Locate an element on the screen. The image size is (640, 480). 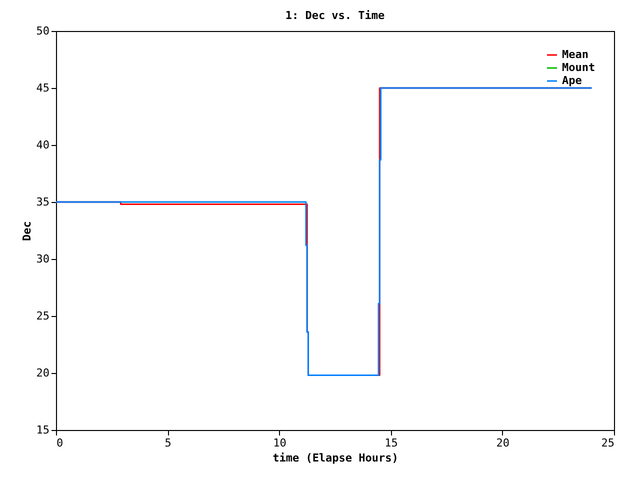
x-tick-label: 5 is located at coordinates (168, 443).